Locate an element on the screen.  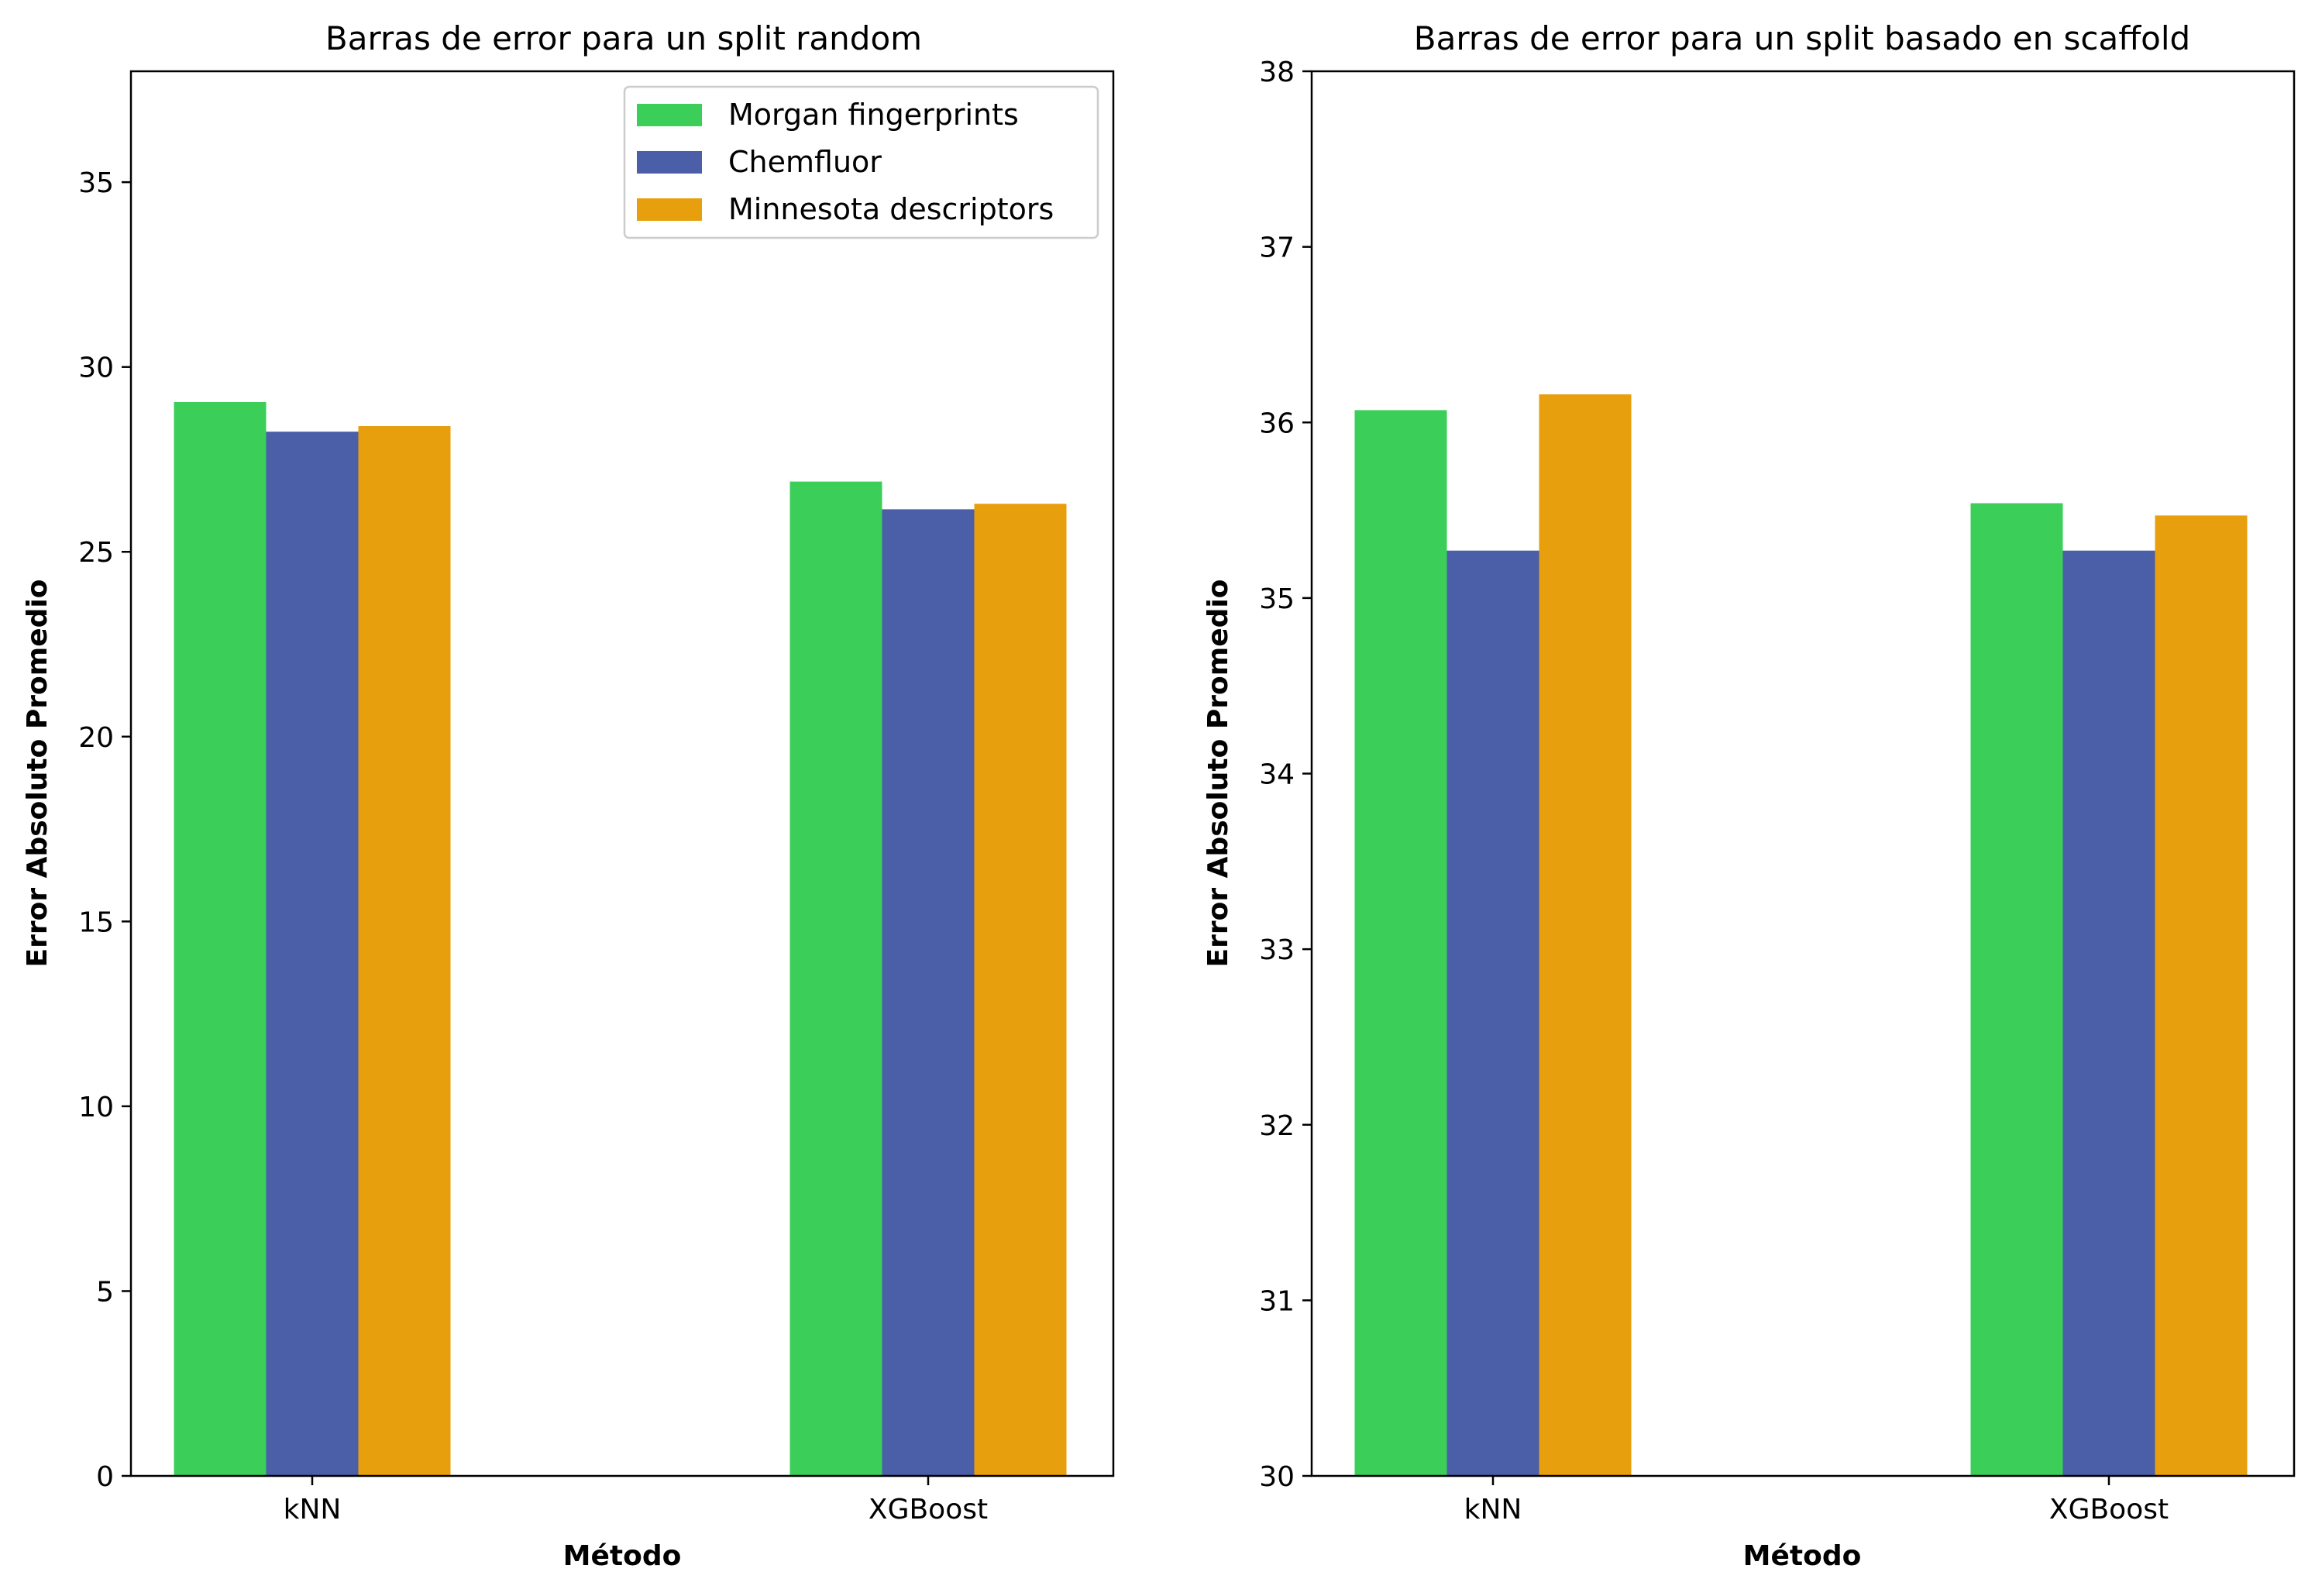
y-tick-label: 37 is located at coordinates (1277, 248).